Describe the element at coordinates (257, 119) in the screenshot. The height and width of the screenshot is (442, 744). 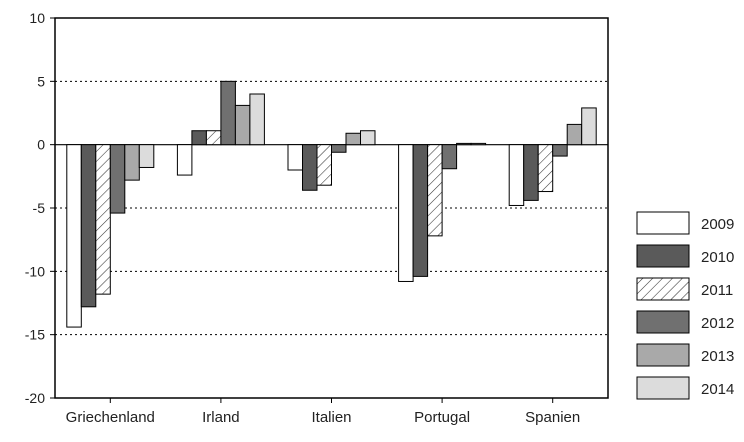
I see `bar-irland-2014` at that location.